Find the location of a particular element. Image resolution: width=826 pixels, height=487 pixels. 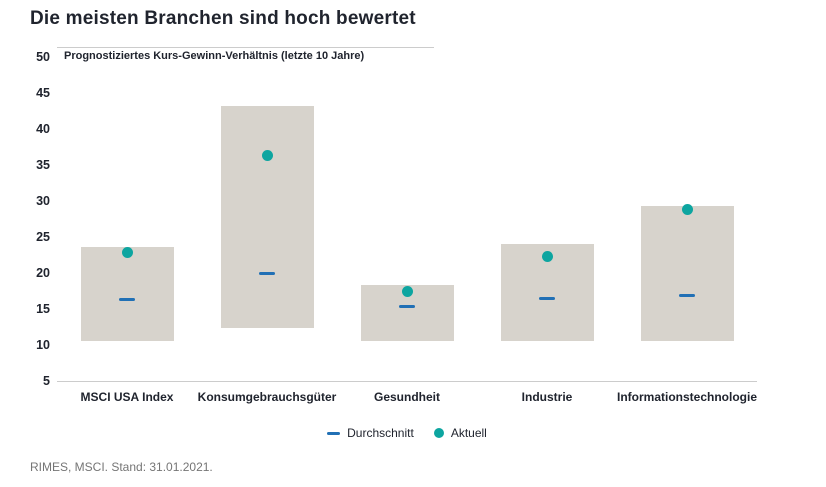

y-axis-tick: 40 is located at coordinates (43, 129).